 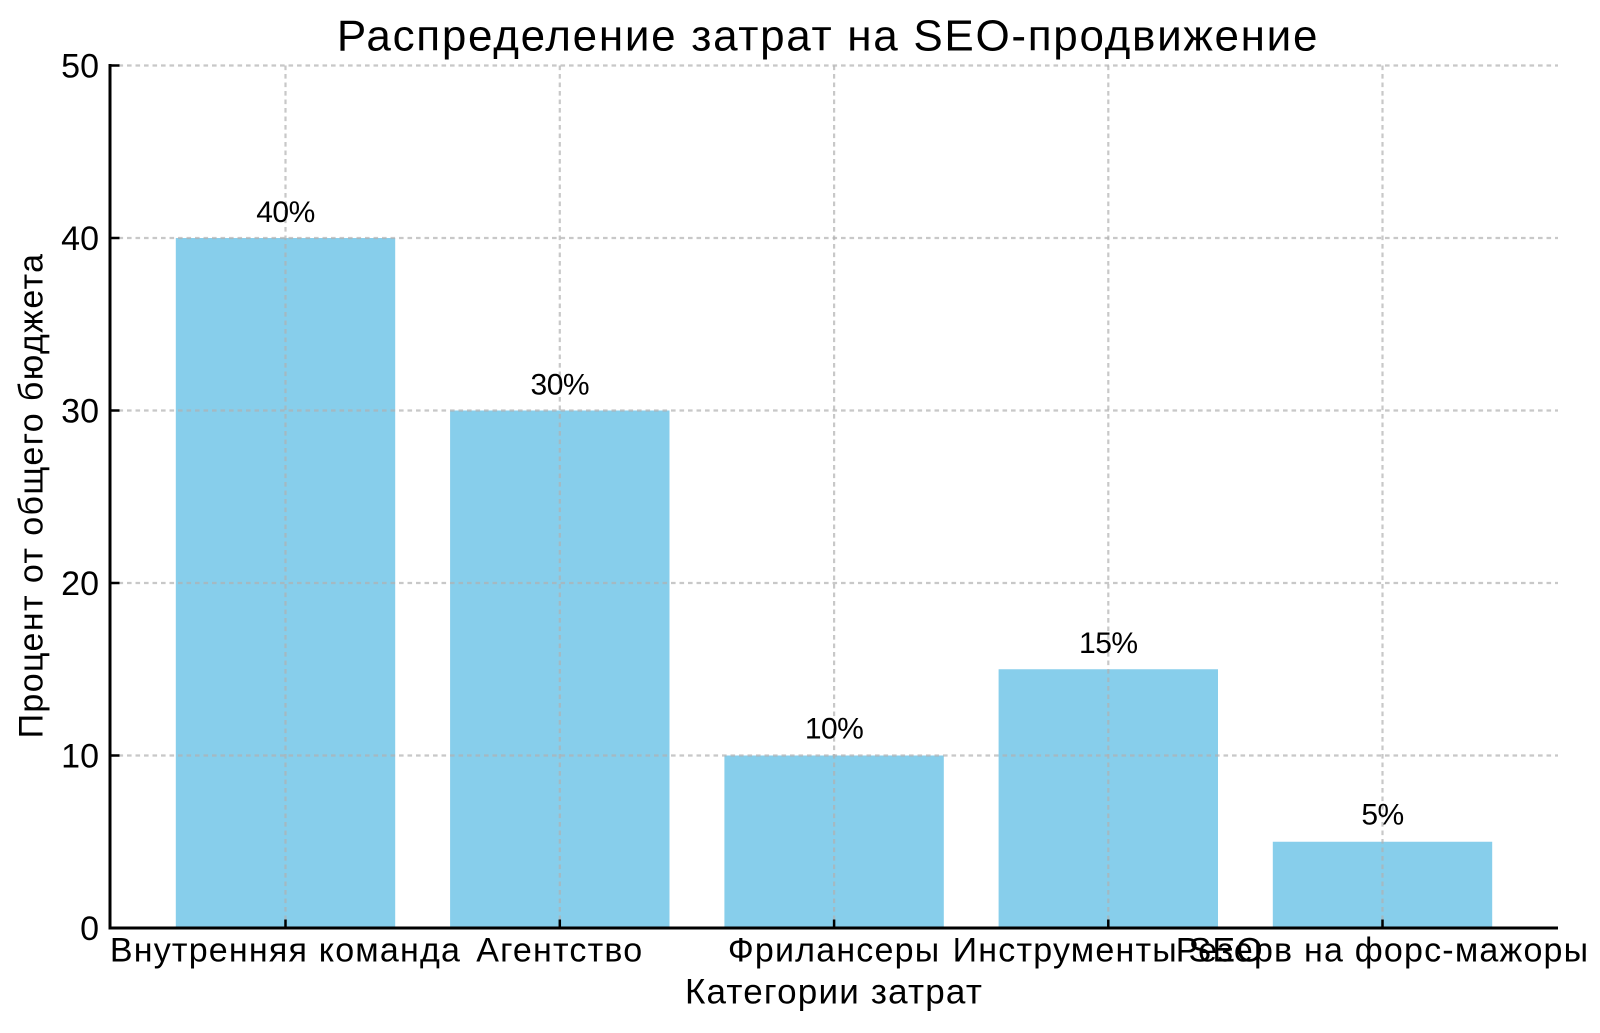 What do you see at coordinates (80, 239) in the screenshot?
I see `svg-text: 40` at bounding box center [80, 239].